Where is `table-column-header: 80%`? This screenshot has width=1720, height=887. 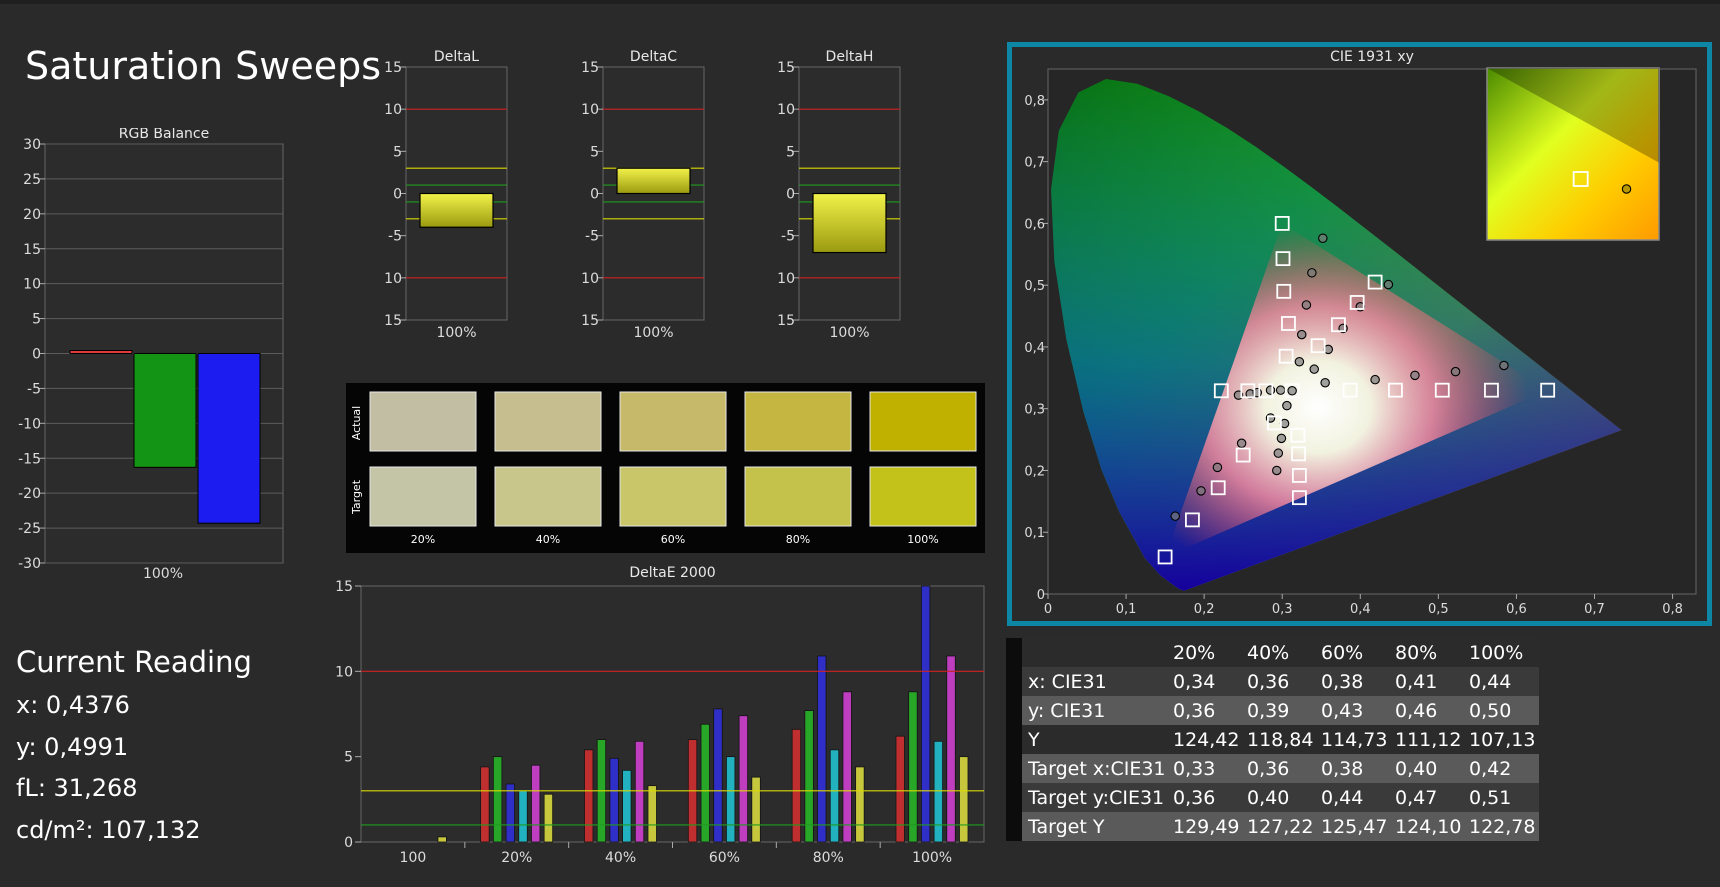
table-column-header: 80% is located at coordinates (1428, 652).